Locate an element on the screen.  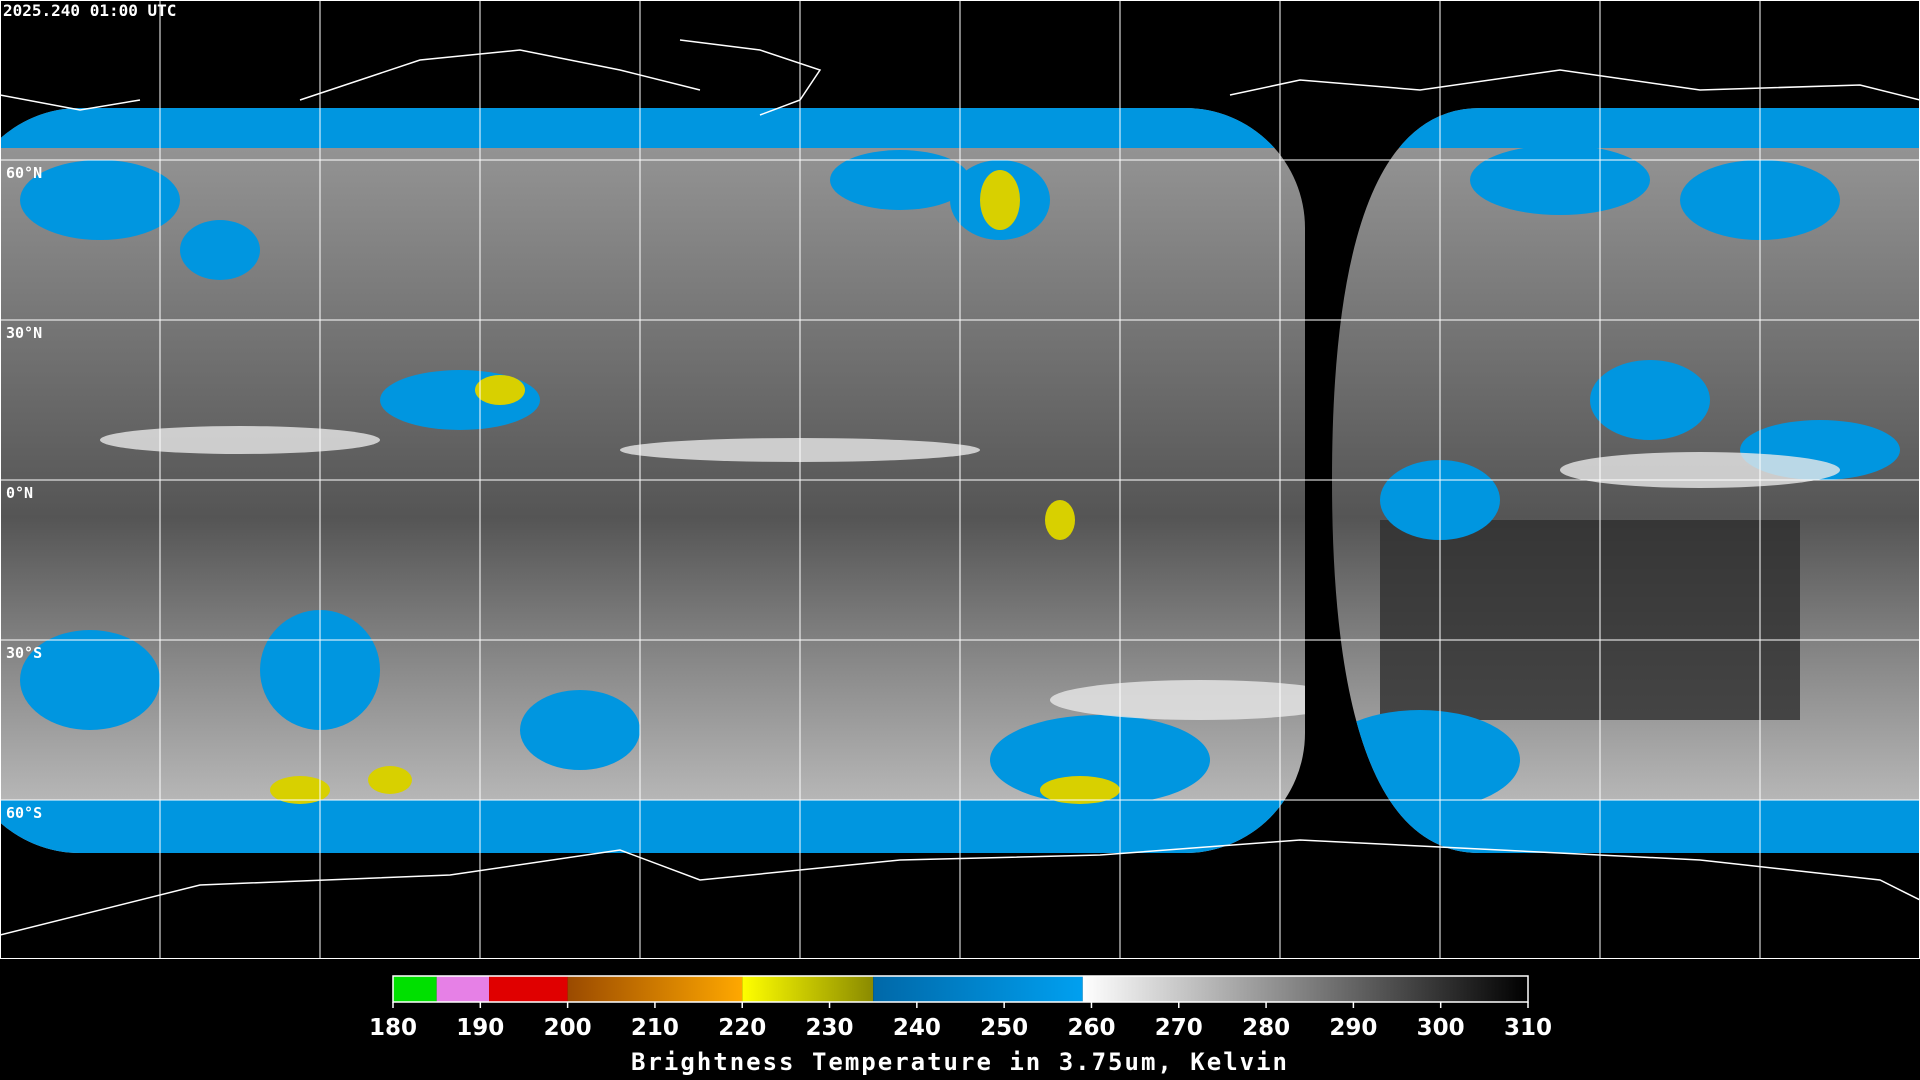
colorbar-tick-label: 310 is located at coordinates (1528, 1028).